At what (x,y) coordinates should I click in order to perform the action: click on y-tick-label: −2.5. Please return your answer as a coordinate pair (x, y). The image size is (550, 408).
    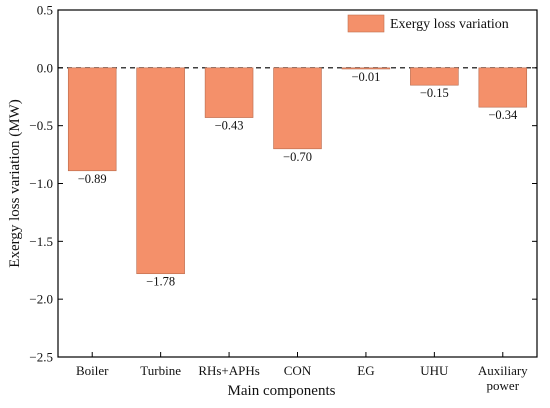
    Looking at the image, I should click on (41, 357).